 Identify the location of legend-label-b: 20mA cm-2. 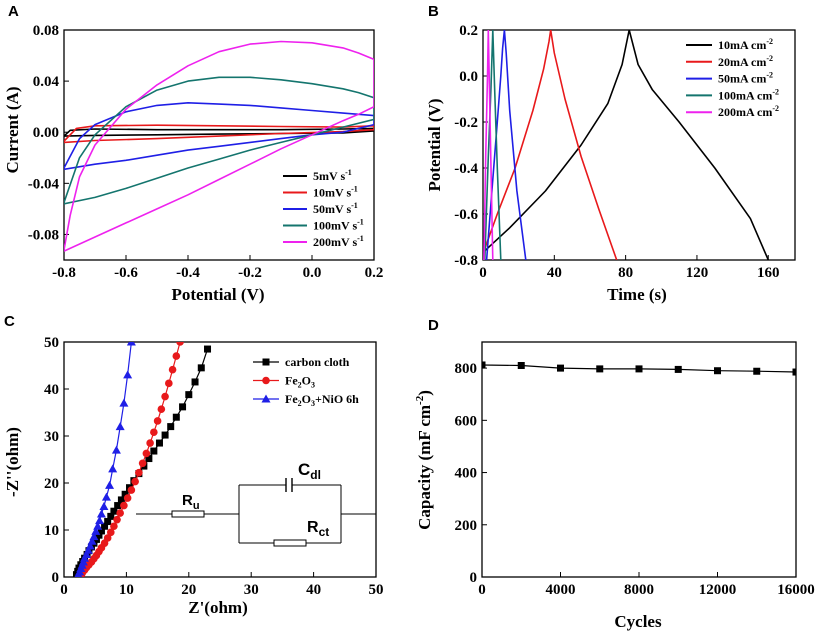
(745, 61).